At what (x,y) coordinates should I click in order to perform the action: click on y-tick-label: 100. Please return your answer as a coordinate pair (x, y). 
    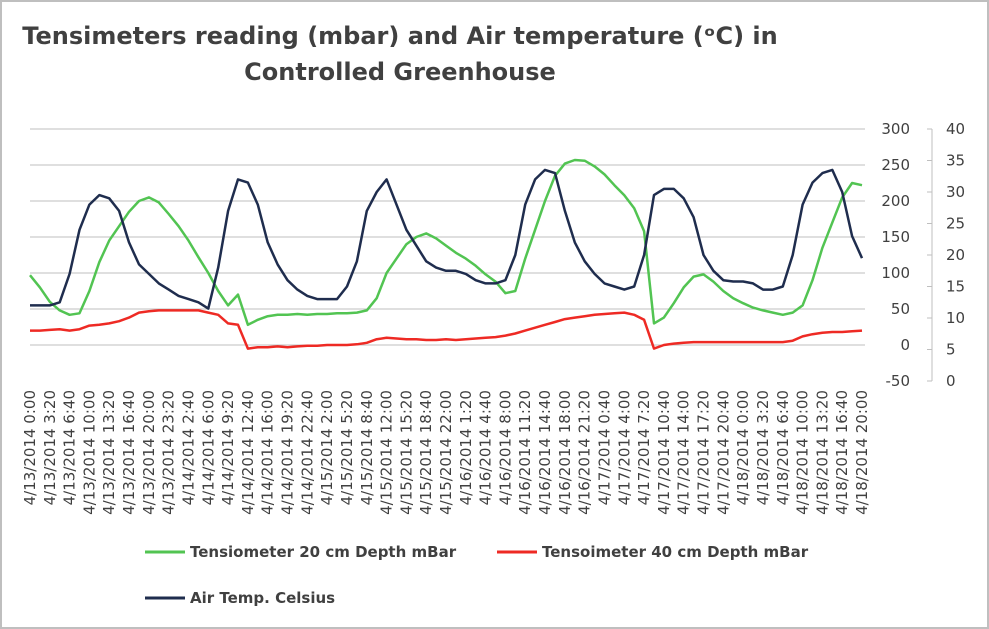
    Looking at the image, I should click on (895, 273).